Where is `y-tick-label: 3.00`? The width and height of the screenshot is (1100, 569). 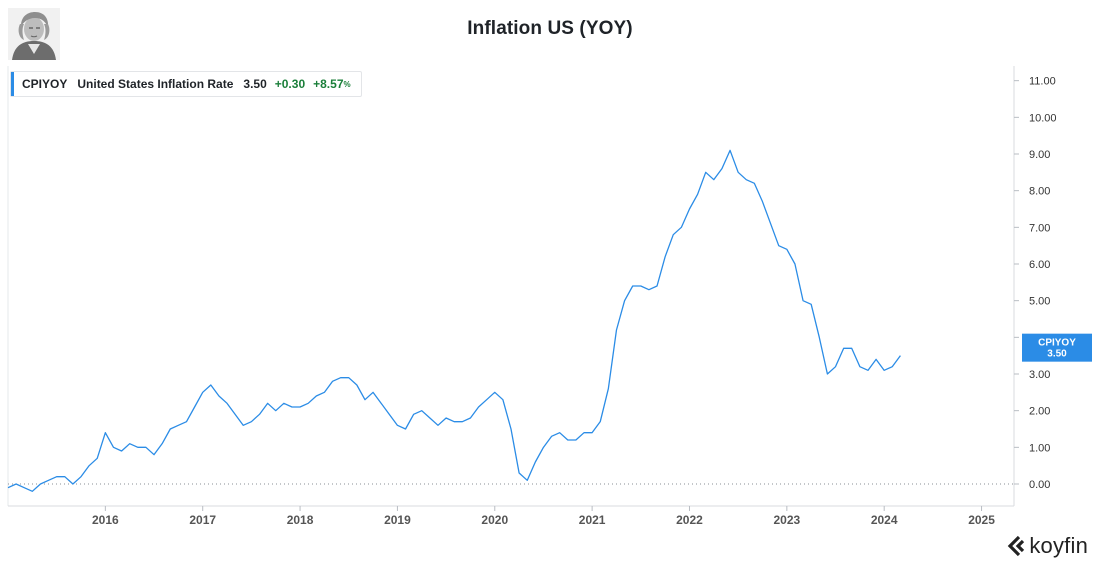 y-tick-label: 3.00 is located at coordinates (1039, 375).